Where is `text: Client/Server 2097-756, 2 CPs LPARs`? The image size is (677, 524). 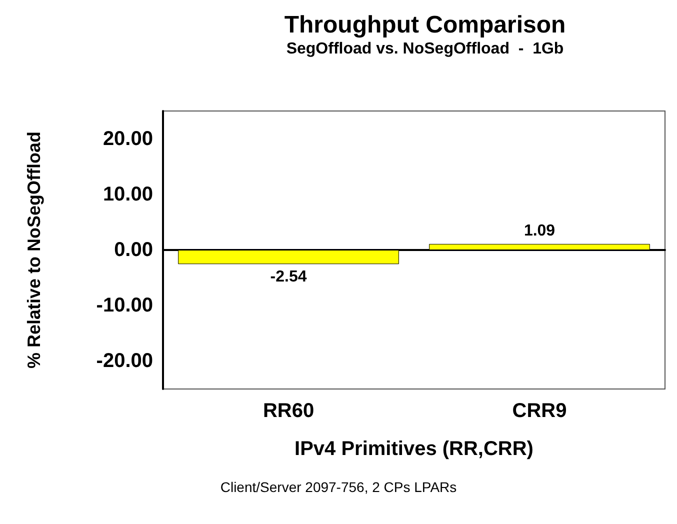 text: Client/Server 2097-756, 2 CPs LPARs is located at coordinates (338, 487).